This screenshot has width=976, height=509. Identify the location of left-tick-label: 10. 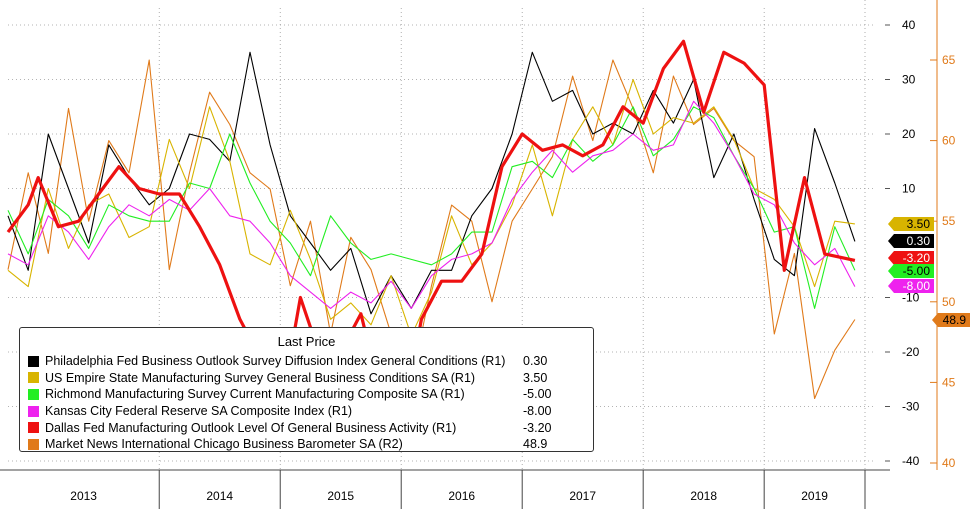
(909, 189).